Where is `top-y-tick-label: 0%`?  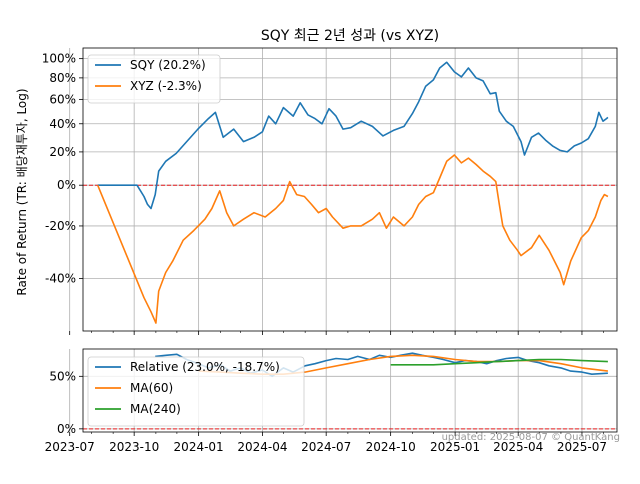
top-y-tick-label: 0% is located at coordinates (66, 185).